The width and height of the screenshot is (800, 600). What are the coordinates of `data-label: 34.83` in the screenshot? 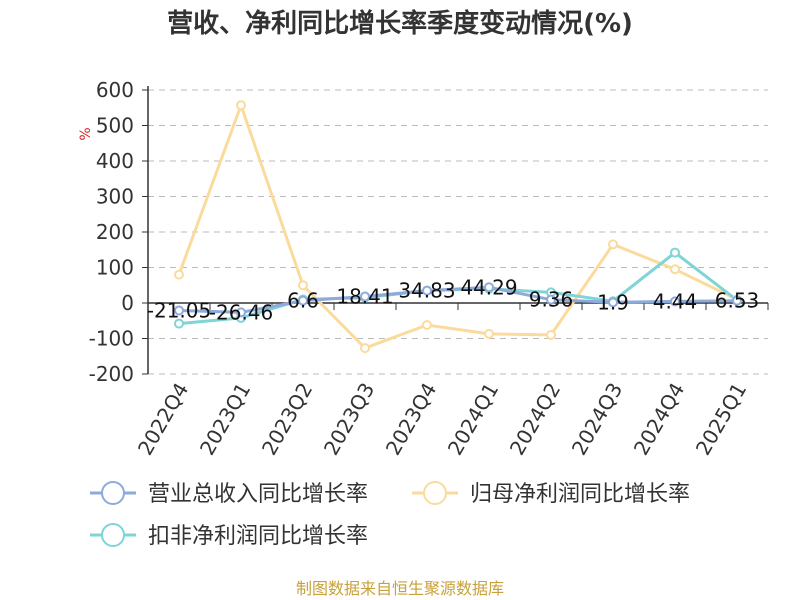 It's located at (426, 291).